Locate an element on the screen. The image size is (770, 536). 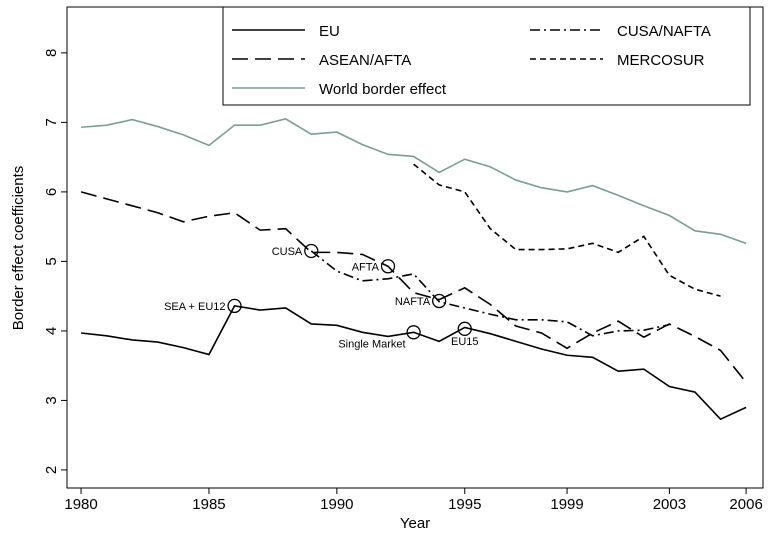
annotation-label: SEA + EU12 is located at coordinates (194, 307).